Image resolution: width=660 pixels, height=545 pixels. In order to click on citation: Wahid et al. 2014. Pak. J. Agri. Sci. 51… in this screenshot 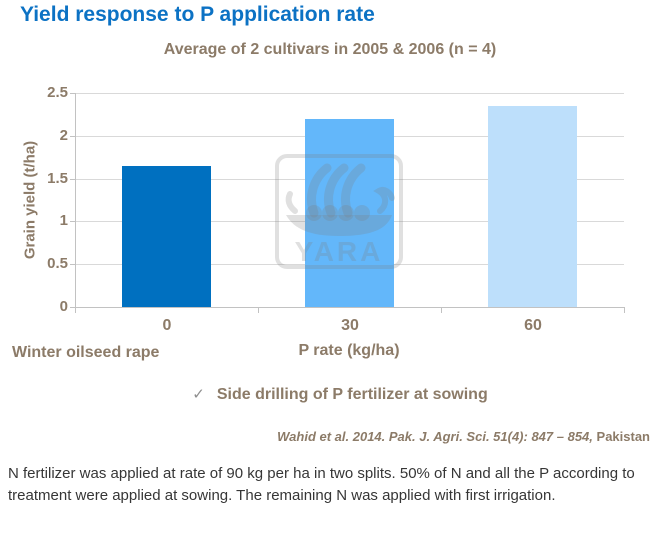, I will do `click(463, 436)`.